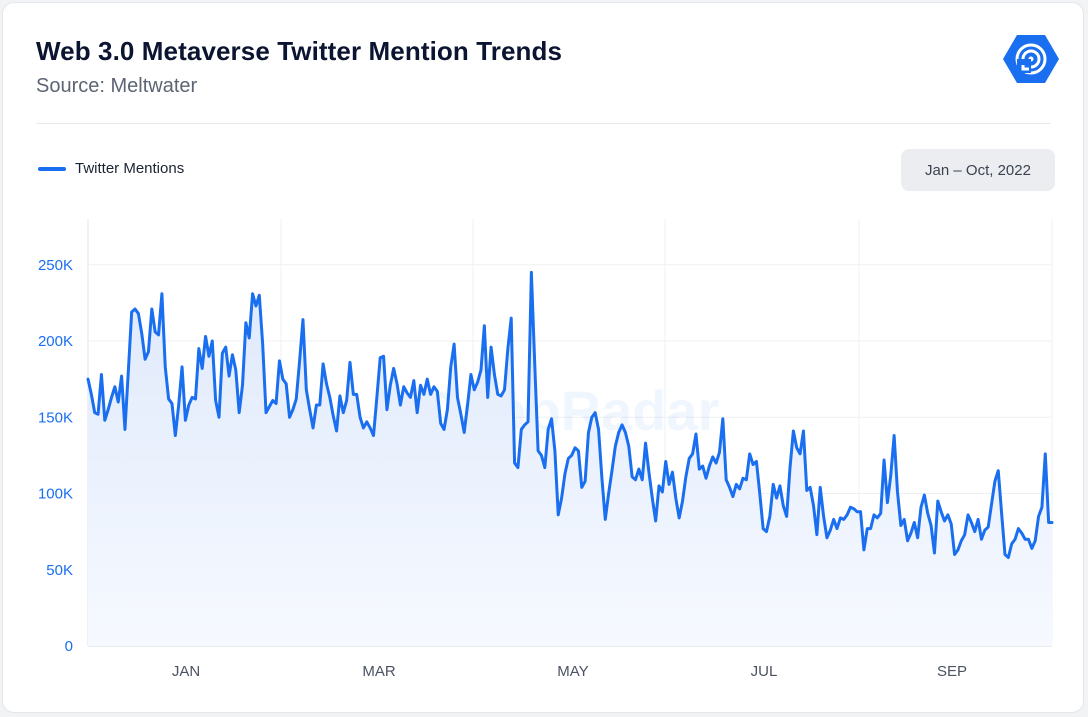  Describe the element at coordinates (764, 671) in the screenshot. I see `x-tick-label: JUL` at that location.